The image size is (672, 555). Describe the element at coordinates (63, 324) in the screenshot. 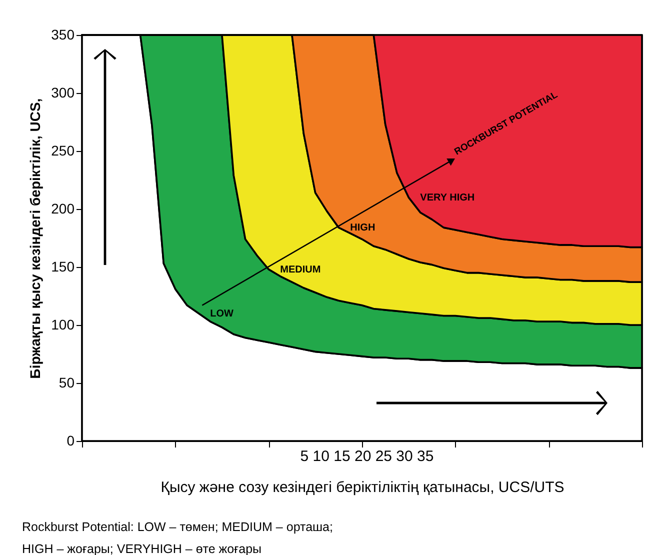

I see `y-tick-label: 100` at that location.